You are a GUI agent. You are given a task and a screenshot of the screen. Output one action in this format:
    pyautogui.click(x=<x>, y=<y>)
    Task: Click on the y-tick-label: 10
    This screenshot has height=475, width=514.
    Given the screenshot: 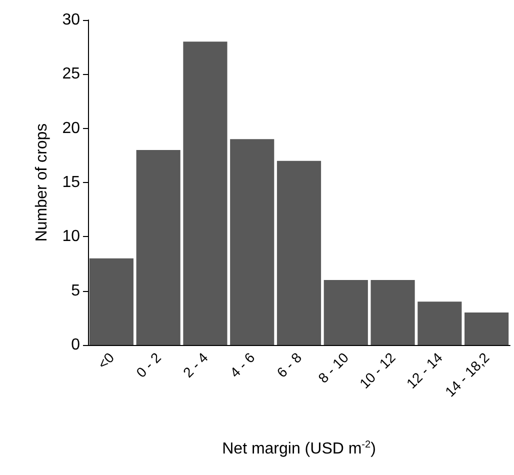 What is the action you would take?
    pyautogui.click(x=71, y=237)
    